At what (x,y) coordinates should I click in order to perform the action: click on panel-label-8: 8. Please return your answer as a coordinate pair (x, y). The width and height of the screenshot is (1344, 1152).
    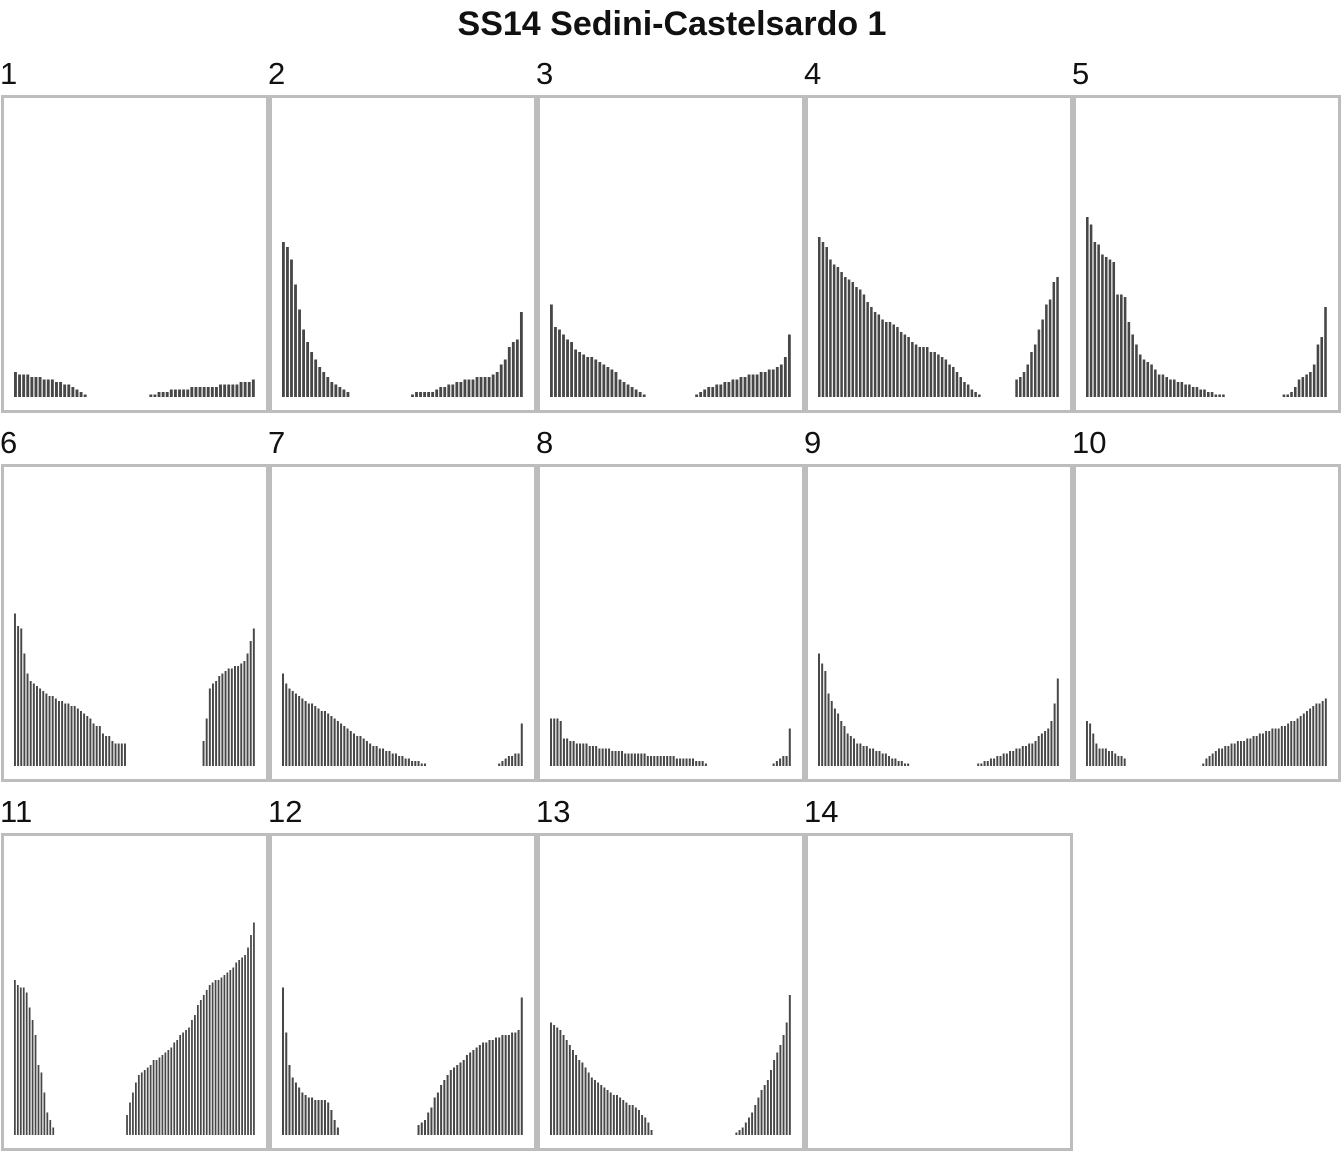
    Looking at the image, I should click on (545, 442).